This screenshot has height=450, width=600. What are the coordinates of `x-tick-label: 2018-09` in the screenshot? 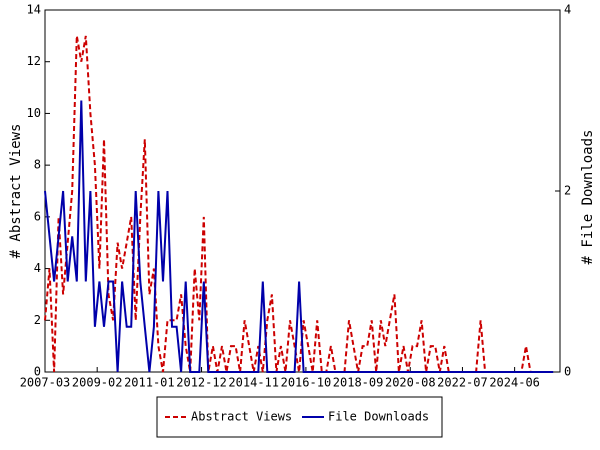 It's located at (358, 383).